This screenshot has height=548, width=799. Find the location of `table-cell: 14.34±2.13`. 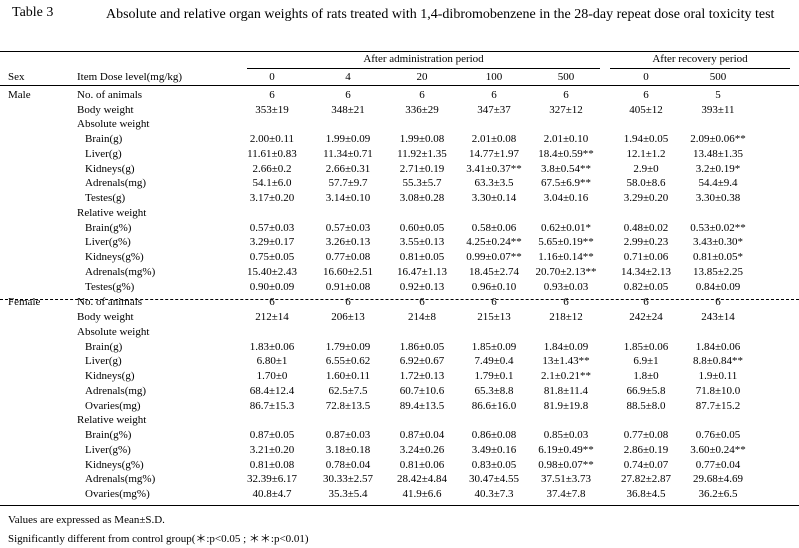

table-cell: 14.34±2.13 is located at coordinates (646, 271).